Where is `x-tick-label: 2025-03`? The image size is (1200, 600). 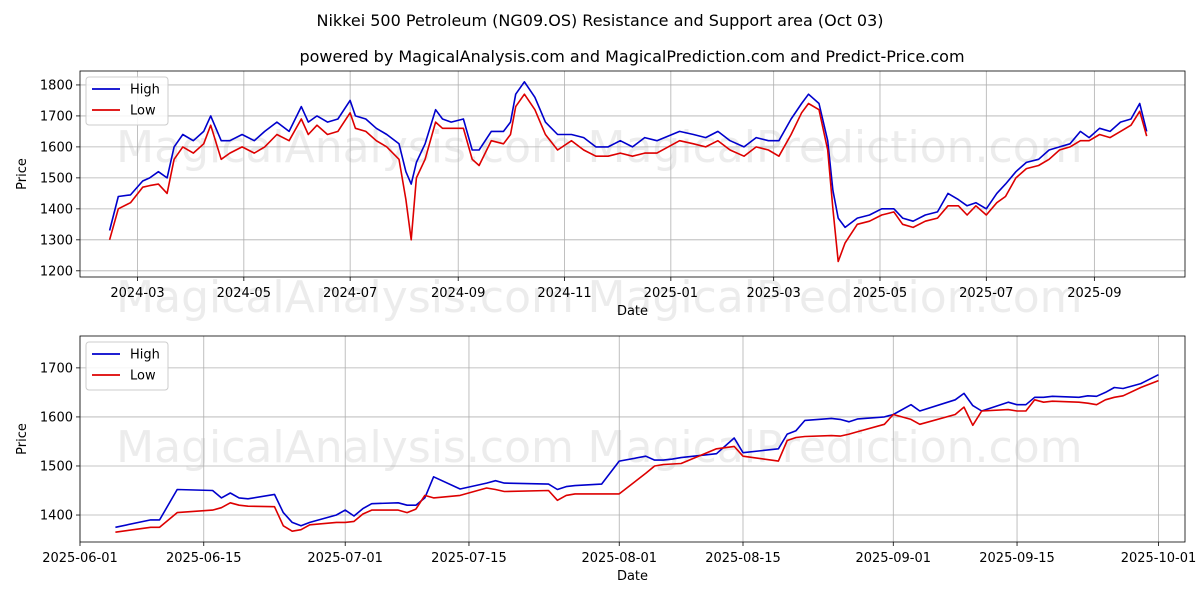 x-tick-label: 2025-03 is located at coordinates (774, 293).